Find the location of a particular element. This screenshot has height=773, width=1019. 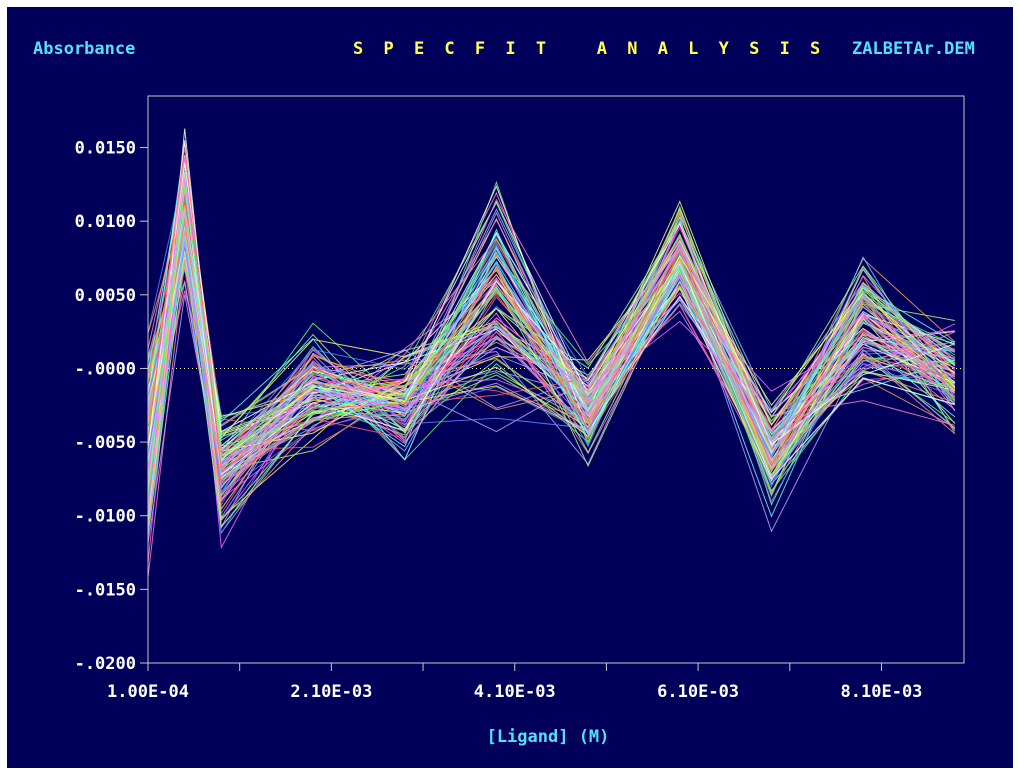

y-tick-label: -.0200 is located at coordinates (105, 664).